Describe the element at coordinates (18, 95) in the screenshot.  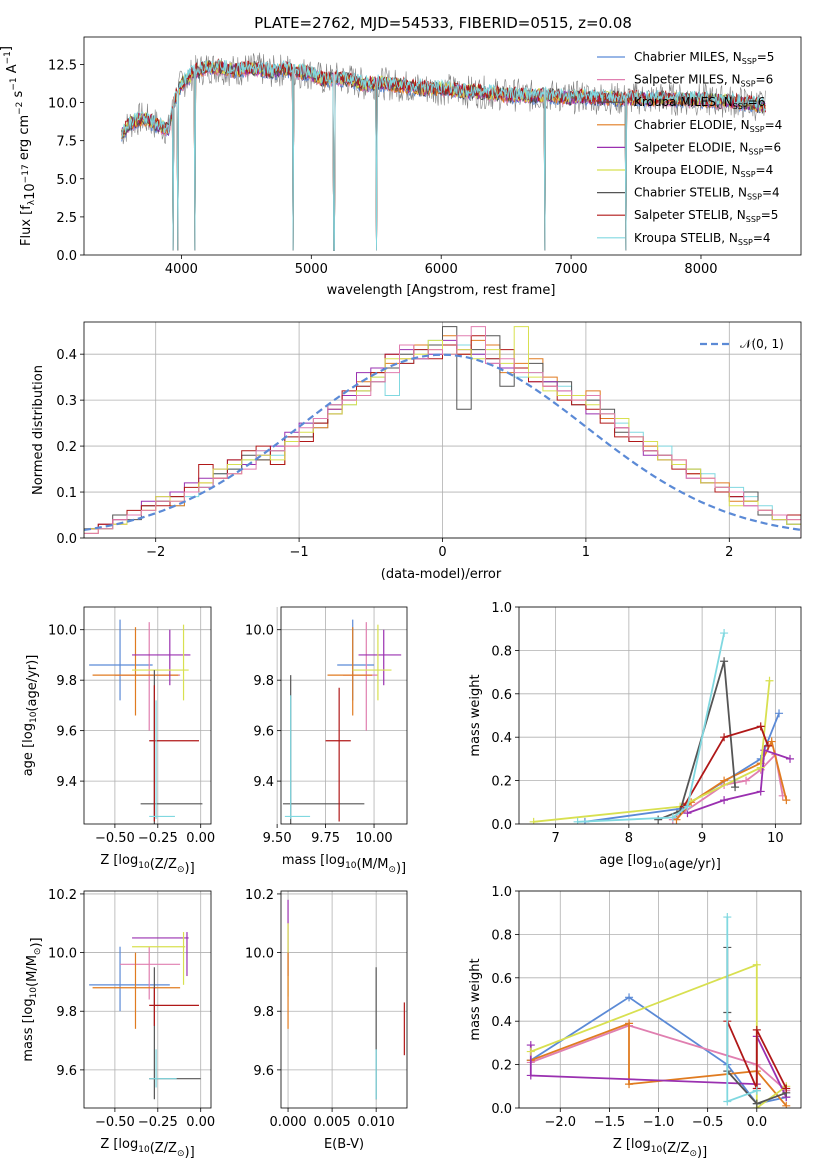
I see `spectrum-ylabel-part: s` at that location.